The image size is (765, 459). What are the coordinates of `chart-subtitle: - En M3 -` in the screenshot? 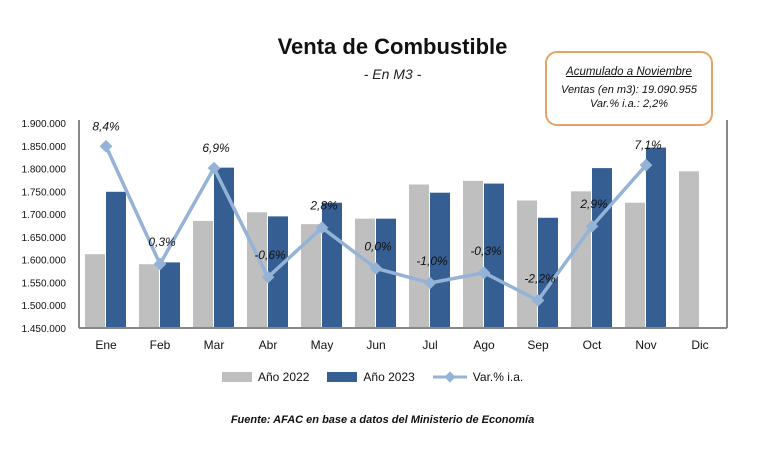 It's located at (392, 74).